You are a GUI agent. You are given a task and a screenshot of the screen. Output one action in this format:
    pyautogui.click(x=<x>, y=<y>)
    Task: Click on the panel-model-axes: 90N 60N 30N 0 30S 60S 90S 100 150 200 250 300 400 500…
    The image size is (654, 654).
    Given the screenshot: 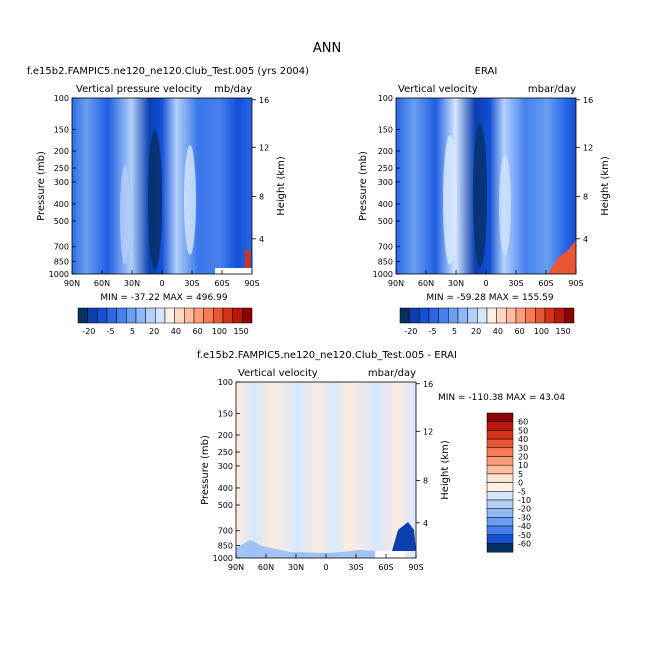 What is the action you would take?
    pyautogui.click(x=159, y=191)
    